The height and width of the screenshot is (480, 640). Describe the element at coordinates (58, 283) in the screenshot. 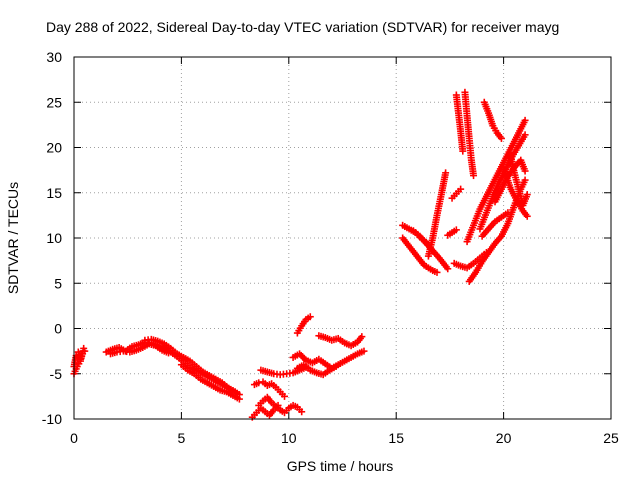

I see `y-tick-label: 5` at that location.